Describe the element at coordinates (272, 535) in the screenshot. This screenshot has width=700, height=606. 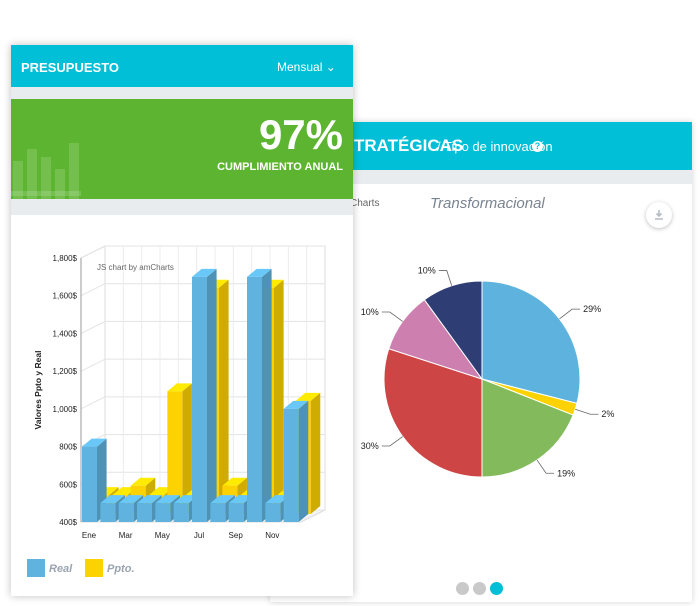
I see `x-tick-label: Nov` at that location.